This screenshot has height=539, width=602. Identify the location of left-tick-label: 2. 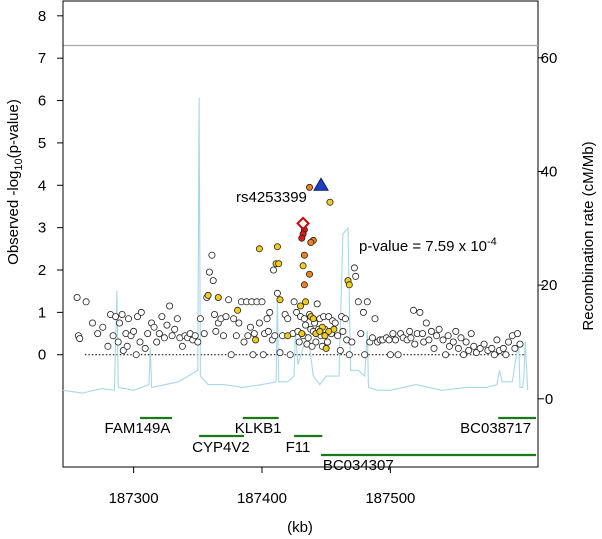
(42, 270).